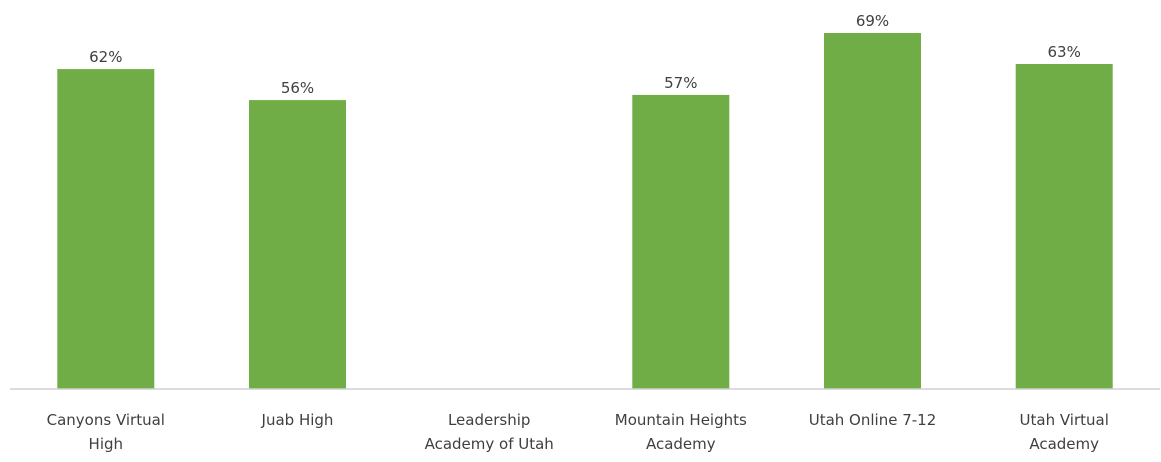 The width and height of the screenshot is (1161, 462). I want to click on bar-value-label: 62%, so click(105, 57).